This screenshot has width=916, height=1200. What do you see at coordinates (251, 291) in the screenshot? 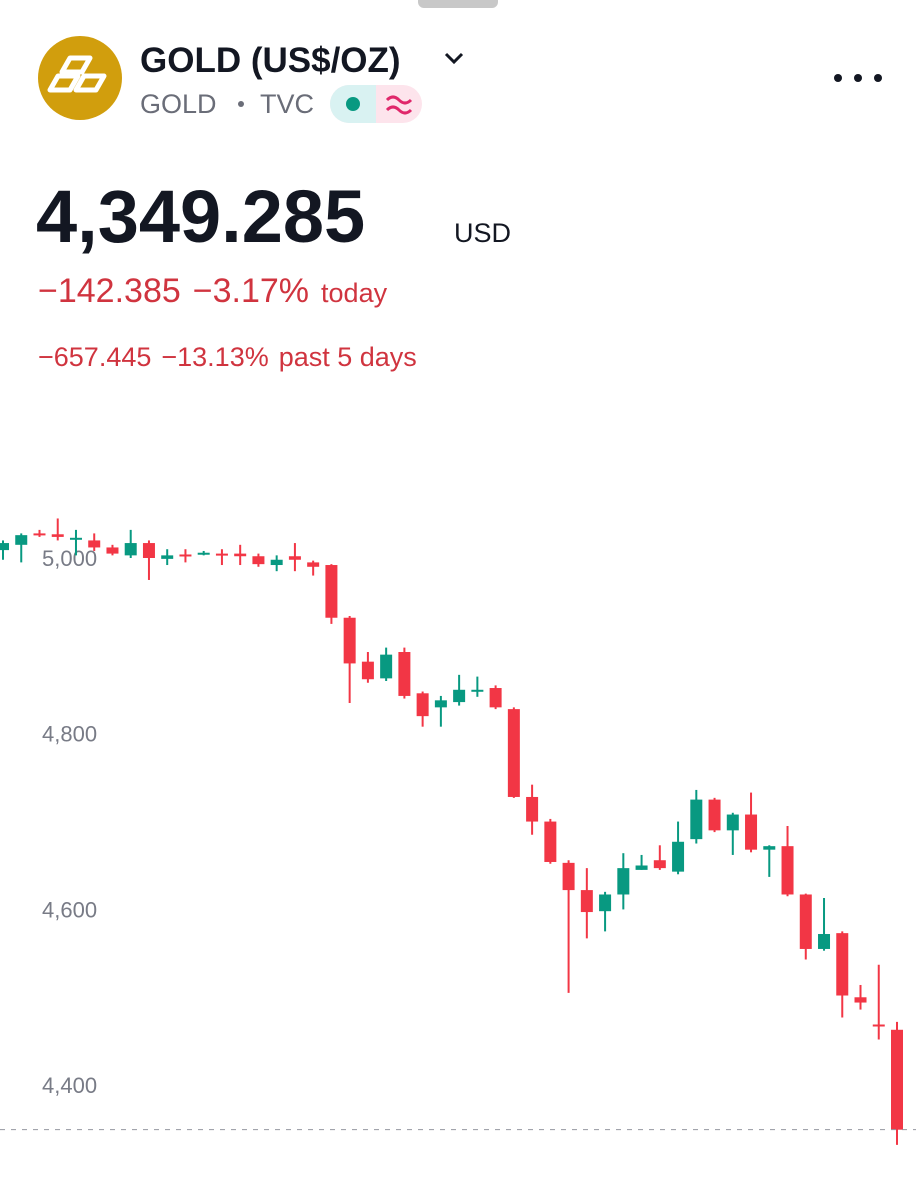
I see `today-percent: −3.17%` at bounding box center [251, 291].